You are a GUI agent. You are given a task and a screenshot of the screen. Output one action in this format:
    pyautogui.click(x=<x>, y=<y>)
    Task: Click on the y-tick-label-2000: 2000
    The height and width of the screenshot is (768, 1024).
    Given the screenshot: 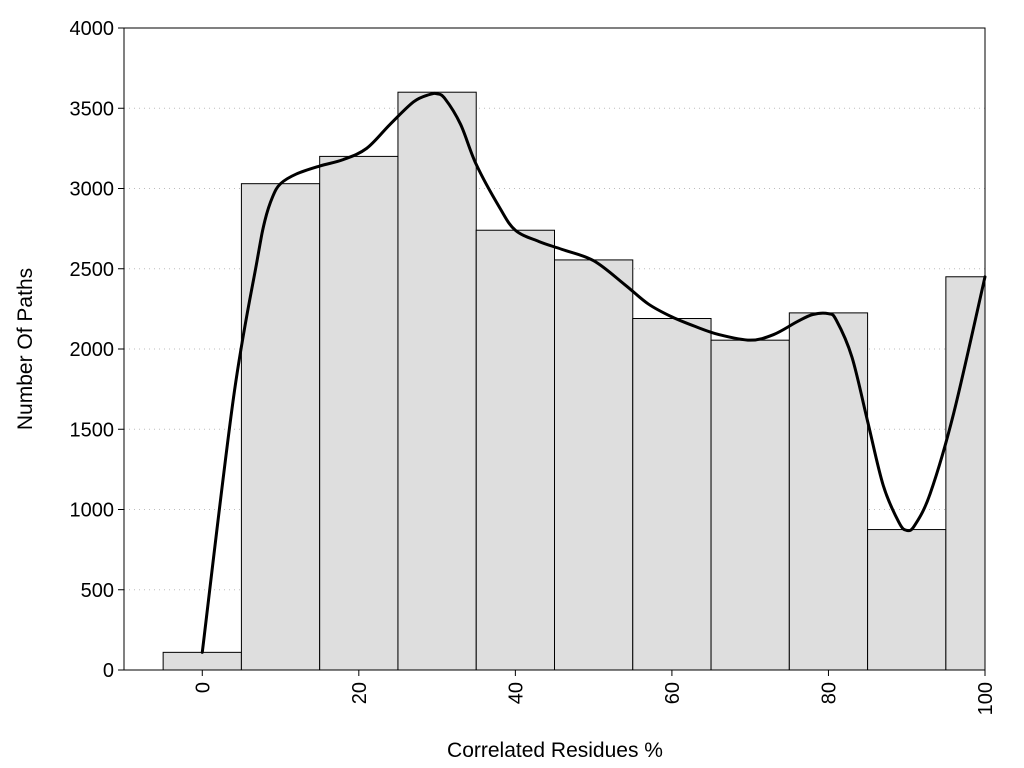 What is the action you would take?
    pyautogui.click(x=92, y=350)
    